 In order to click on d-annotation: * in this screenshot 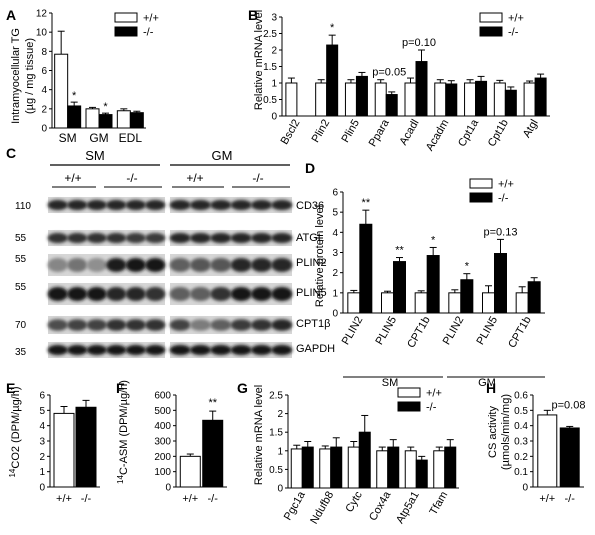, I will do `click(467, 267)`.